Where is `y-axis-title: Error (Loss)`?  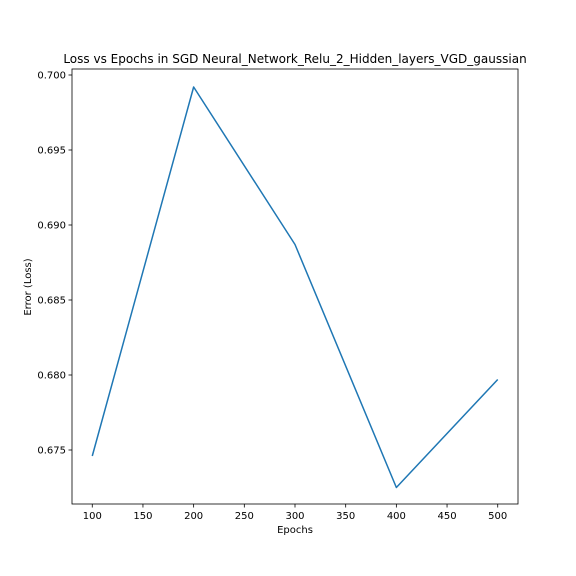
y-axis-title: Error (Loss) is located at coordinates (28, 286).